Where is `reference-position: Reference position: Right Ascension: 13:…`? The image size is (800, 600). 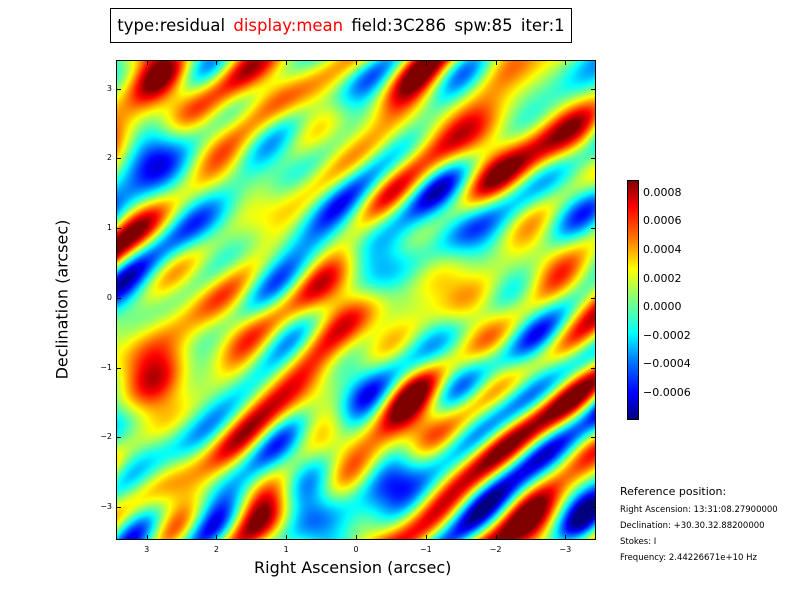 reference-position: Reference position: Right Ascension: 13:… is located at coordinates (699, 527).